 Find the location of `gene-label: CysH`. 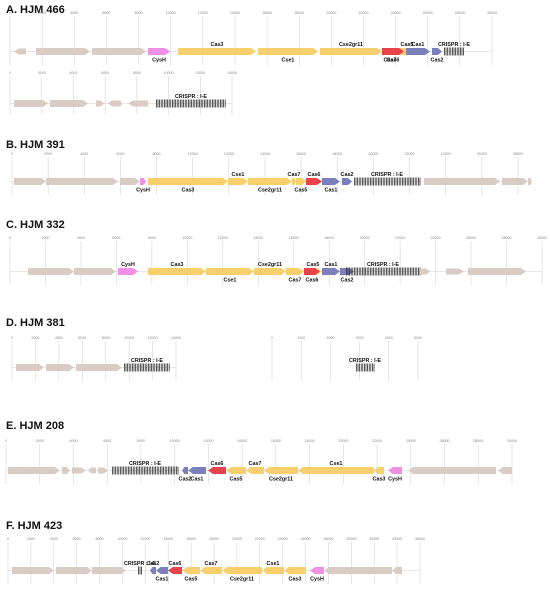

gene-label: CysH is located at coordinates (317, 580).